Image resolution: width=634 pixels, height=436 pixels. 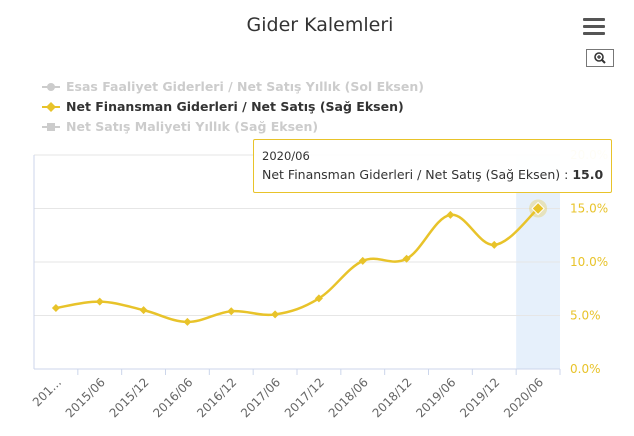 I want to click on x-tick-label: 2016/06, so click(x=172, y=397).